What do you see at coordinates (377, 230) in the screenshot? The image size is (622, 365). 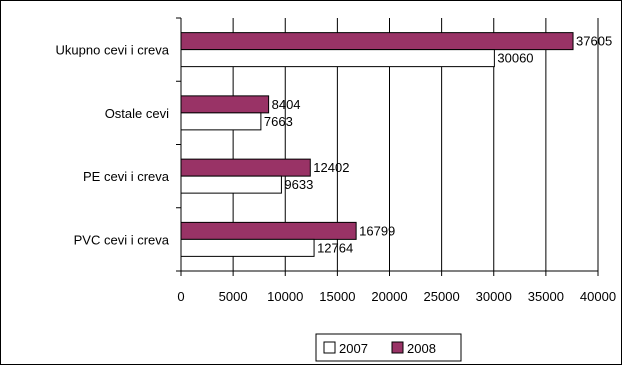 I see `data-label-2008: 16799` at bounding box center [377, 230].